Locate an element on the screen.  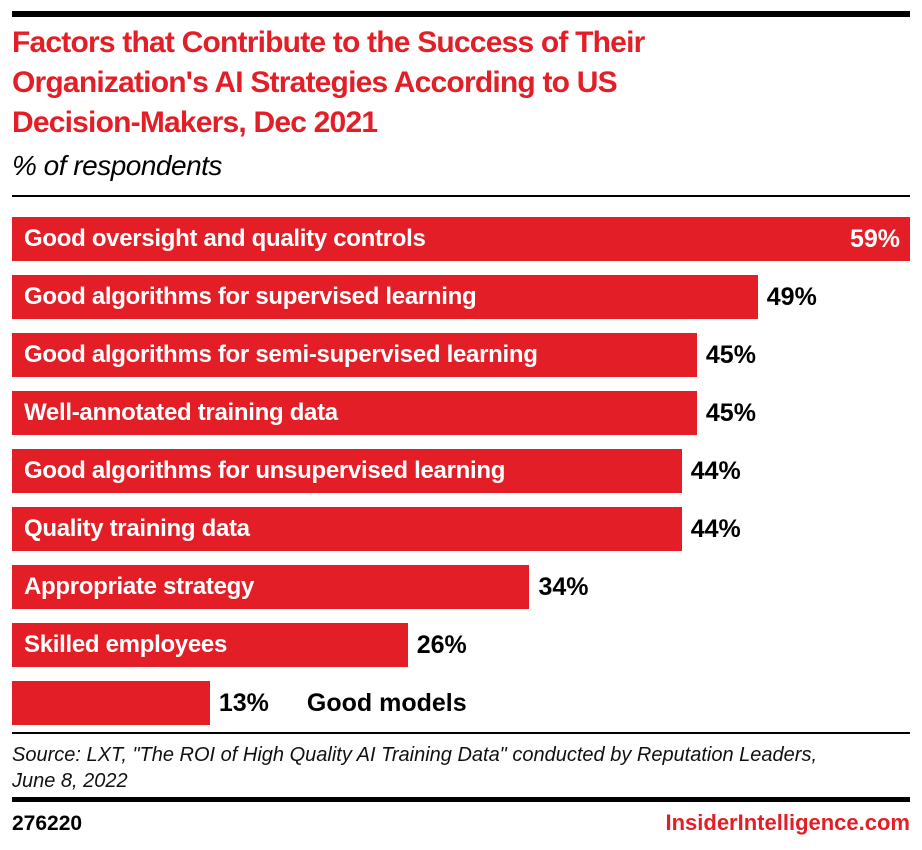
brand-link: InsiderIntelligence.com is located at coordinates (787, 822).